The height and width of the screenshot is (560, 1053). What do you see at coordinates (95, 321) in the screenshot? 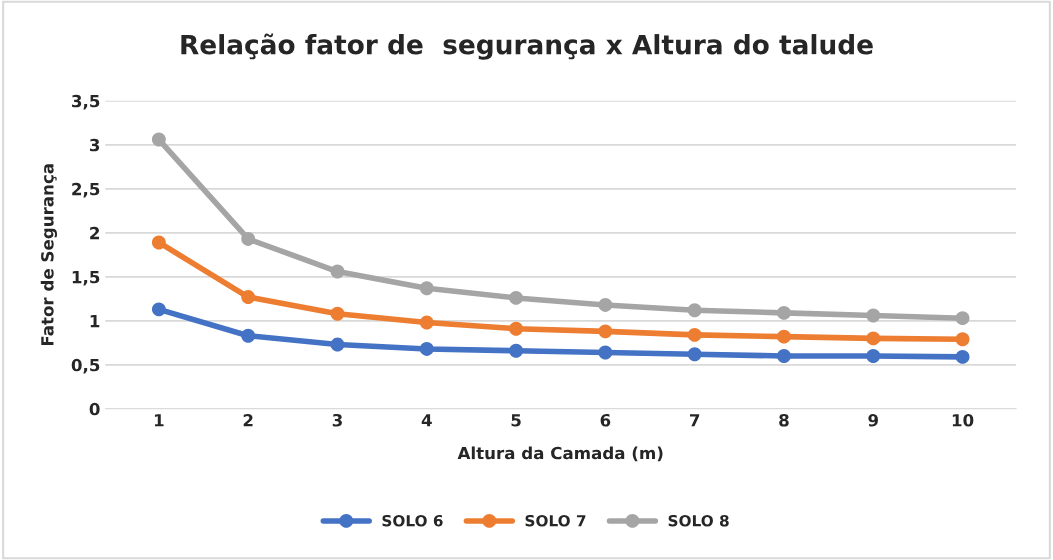
I see `y-tick-label: 1` at bounding box center [95, 321].